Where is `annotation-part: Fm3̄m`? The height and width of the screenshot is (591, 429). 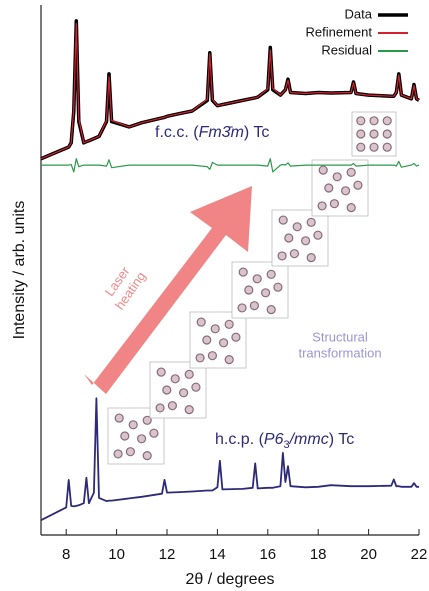 annotation-part: Fm3̄m is located at coordinates (221, 132).